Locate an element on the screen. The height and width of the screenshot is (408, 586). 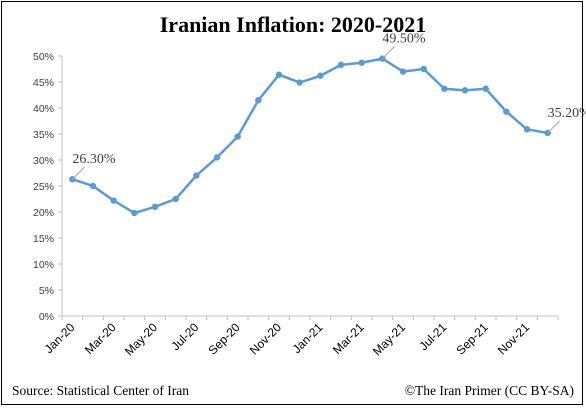
x-tick-label: Jul-20 is located at coordinates (184, 336).